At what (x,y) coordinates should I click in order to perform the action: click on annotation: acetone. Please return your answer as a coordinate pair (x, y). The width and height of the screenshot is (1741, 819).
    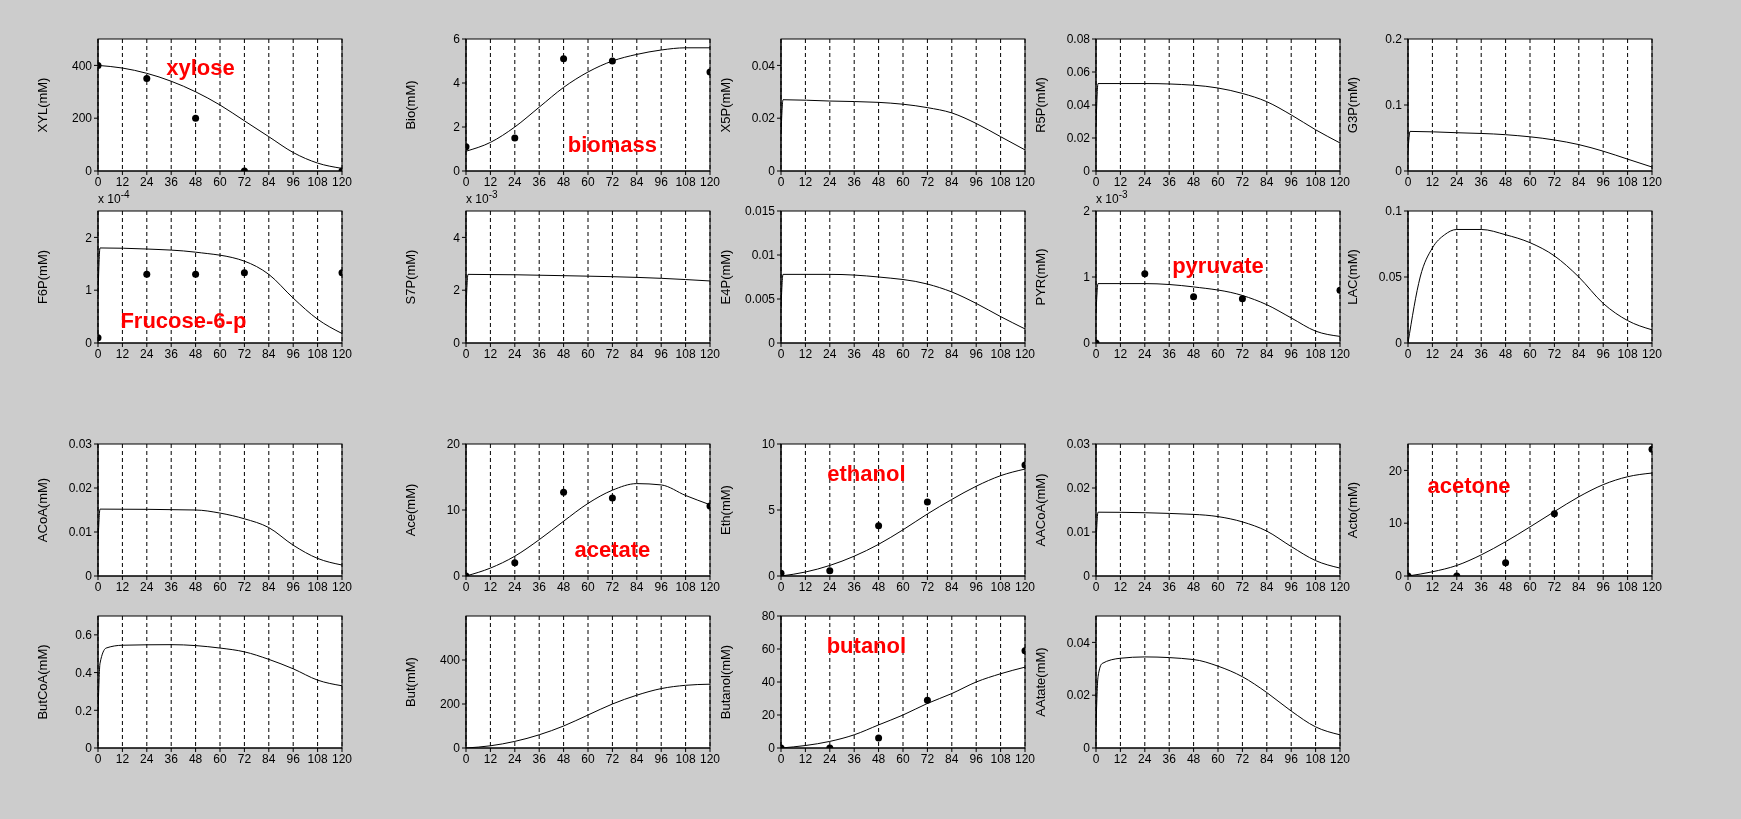
    Looking at the image, I should click on (1469, 486).